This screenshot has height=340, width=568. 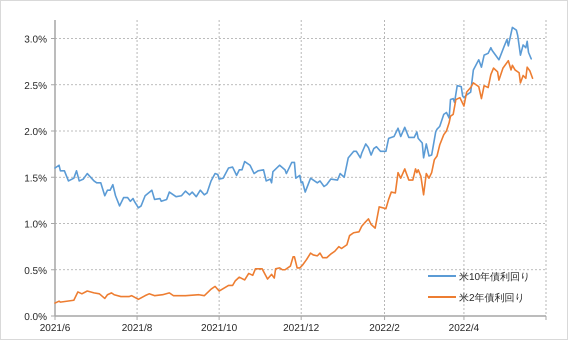 I want to click on x-tick-label: 2022/2, so click(x=384, y=328).